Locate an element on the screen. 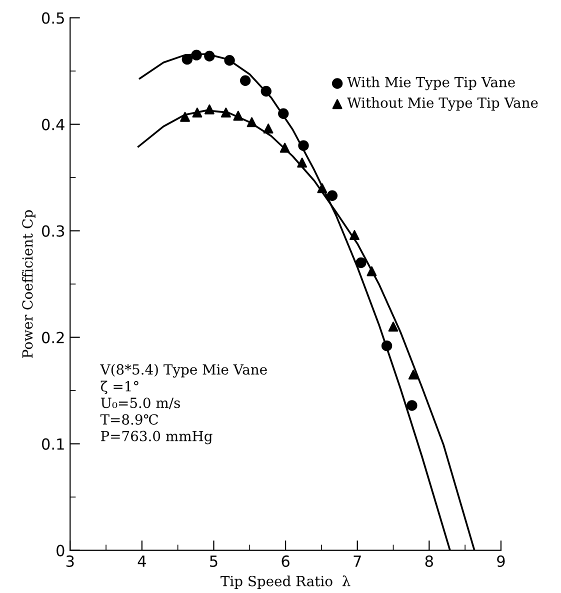 This screenshot has height=593, width=561. legend-label: Without Mie Type Tip Vane is located at coordinates (442, 104).